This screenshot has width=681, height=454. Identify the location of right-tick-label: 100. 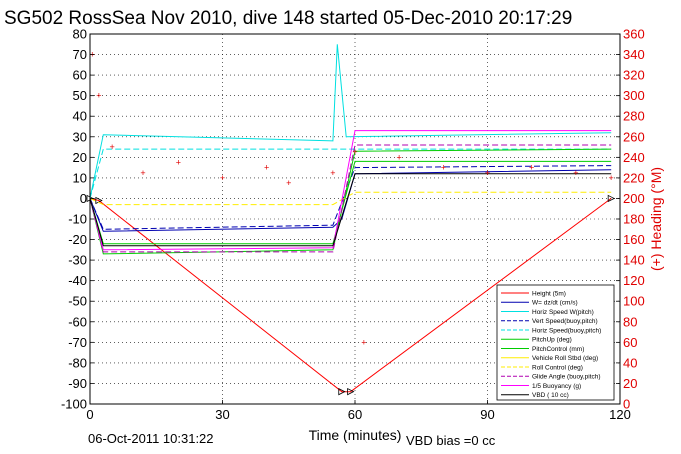
(634, 301).